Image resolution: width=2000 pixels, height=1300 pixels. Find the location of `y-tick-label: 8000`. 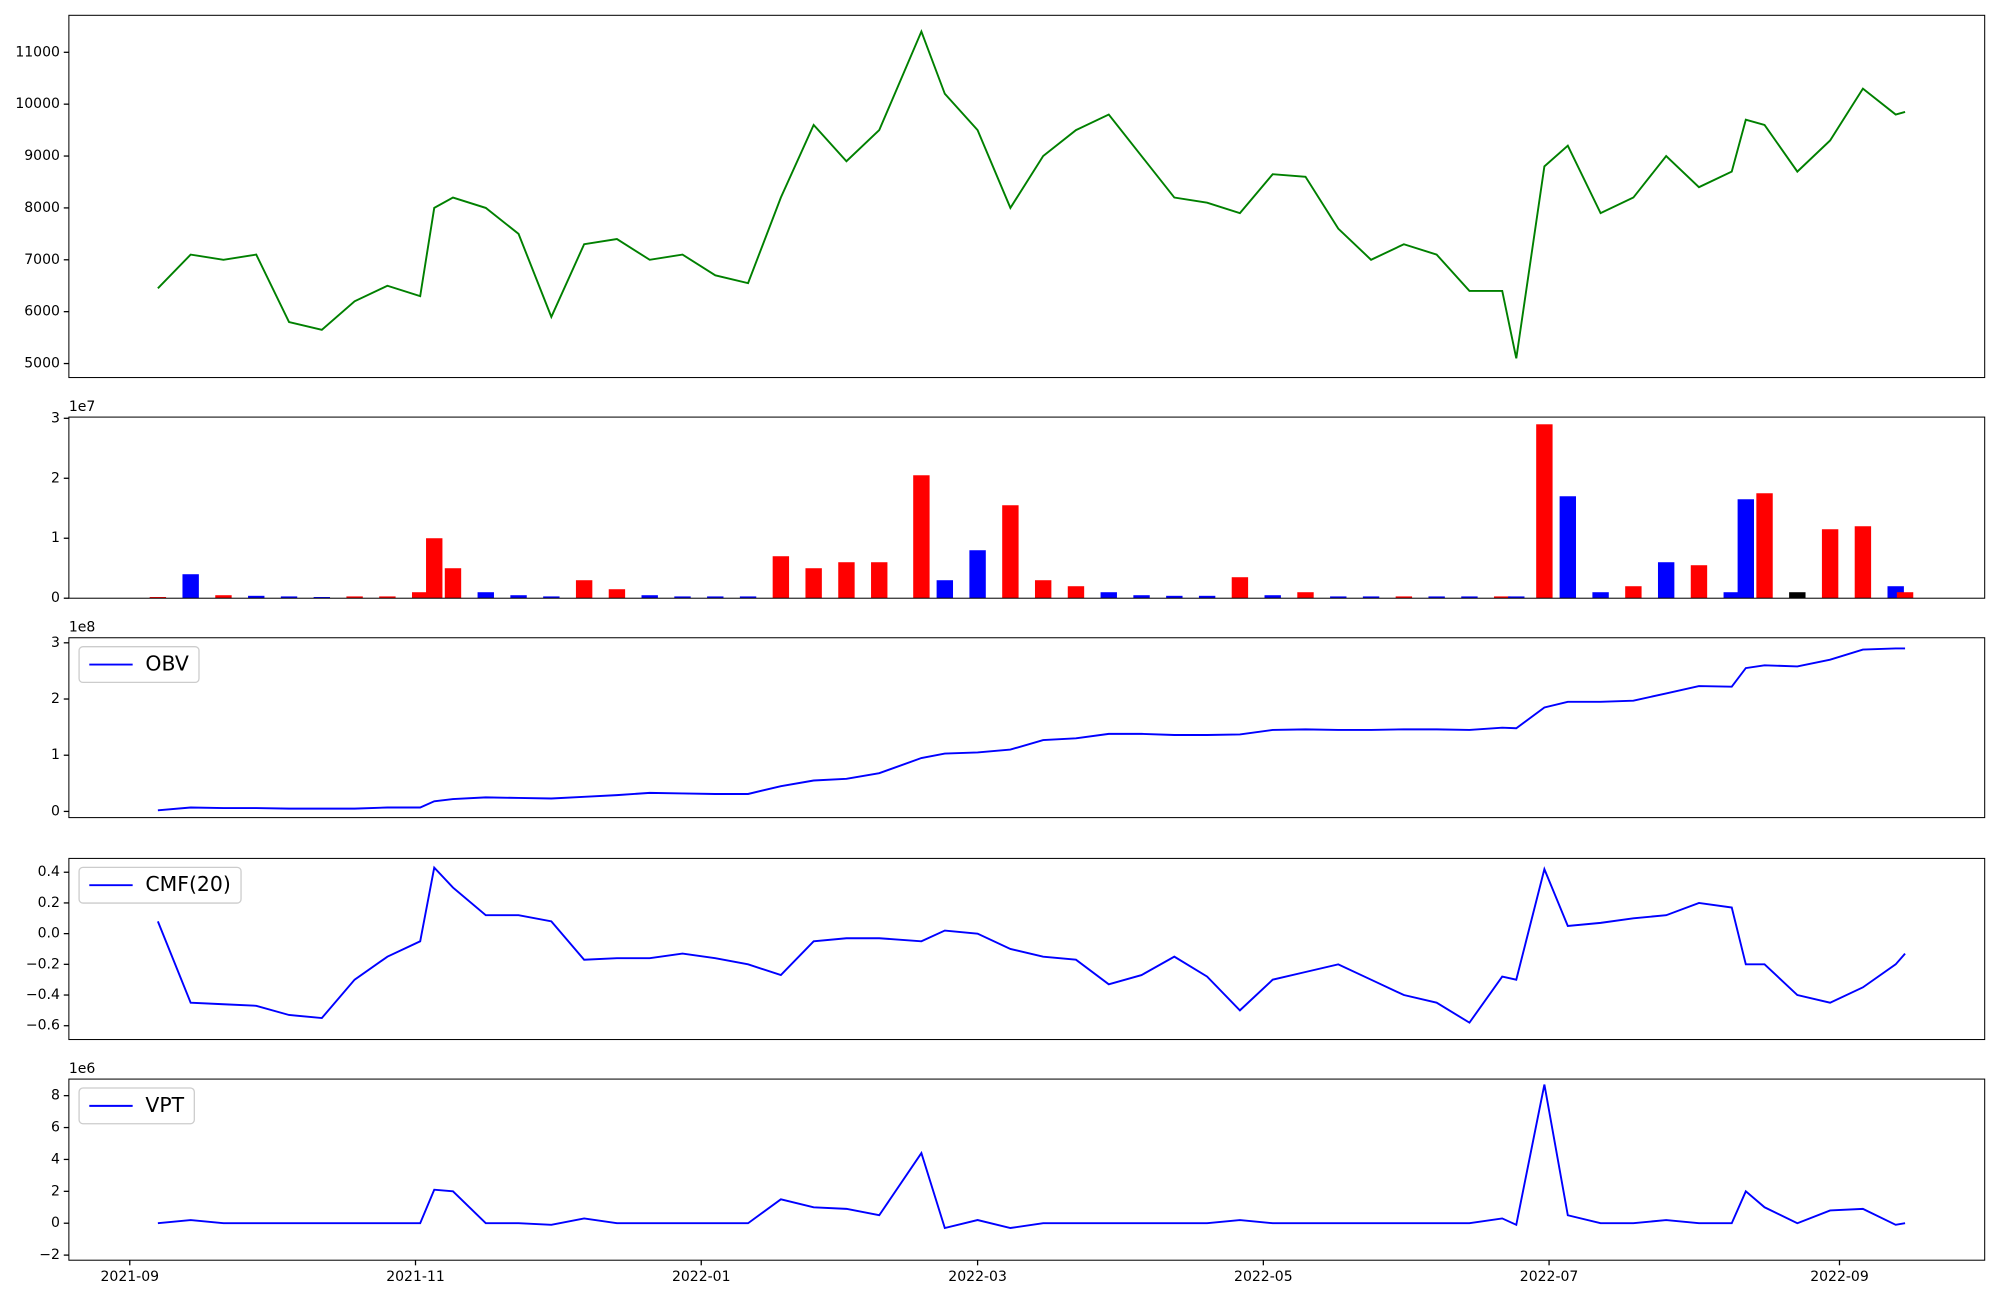

y-tick-label: 8000 is located at coordinates (42, 208).